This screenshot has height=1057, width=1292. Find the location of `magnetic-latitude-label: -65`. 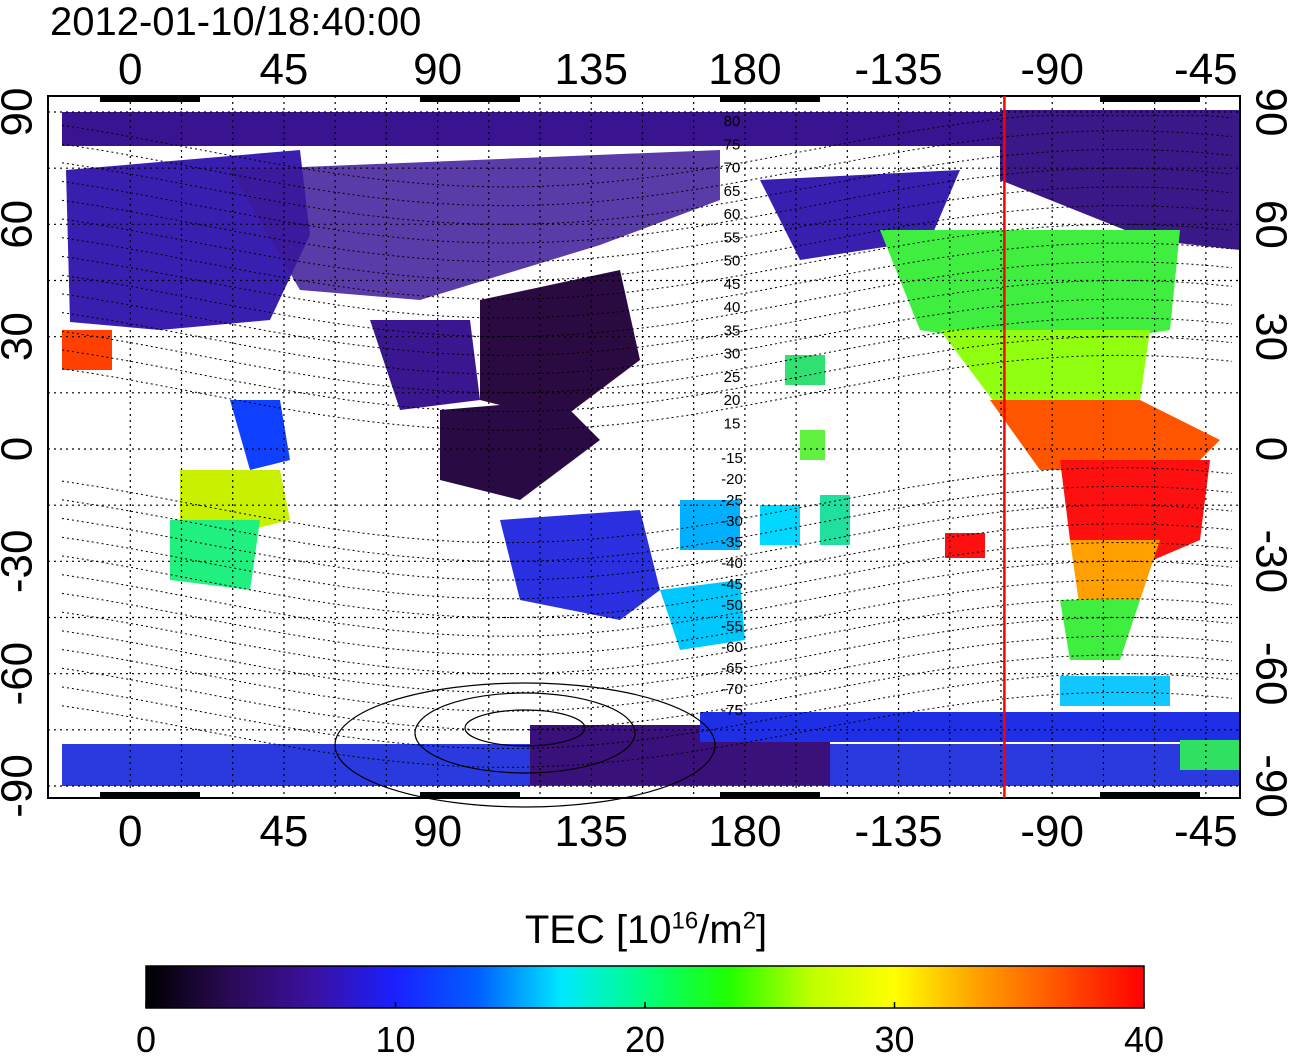

magnetic-latitude-label: -65 is located at coordinates (732, 668).